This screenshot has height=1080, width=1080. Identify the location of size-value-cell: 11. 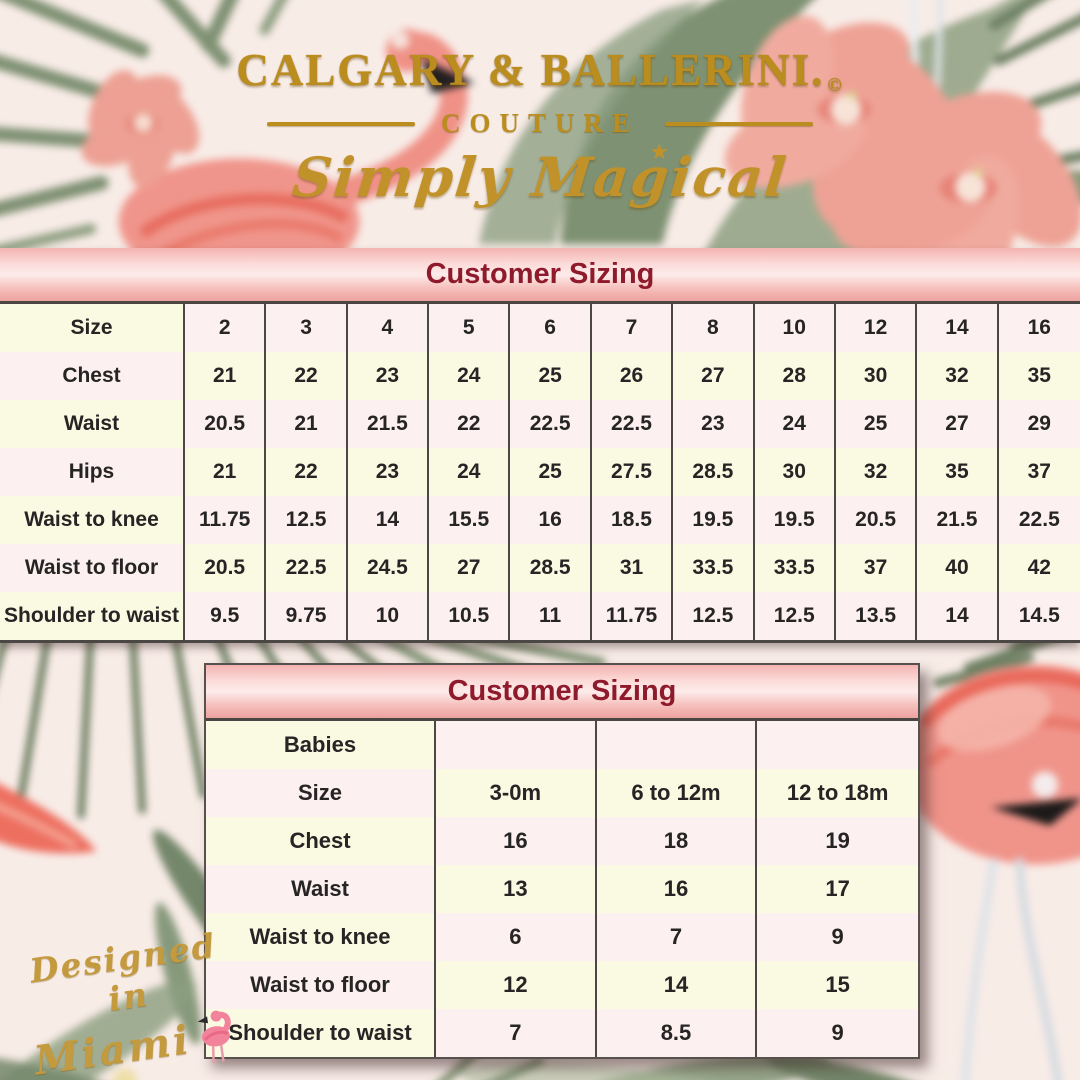
(551, 616).